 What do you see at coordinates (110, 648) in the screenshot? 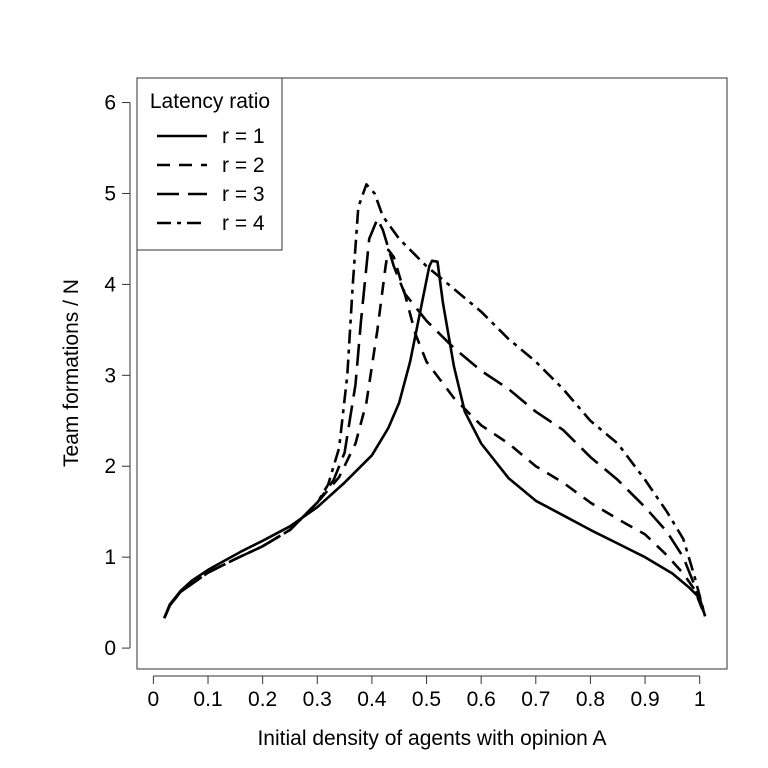
I see `y-tick-label: 0` at bounding box center [110, 648].